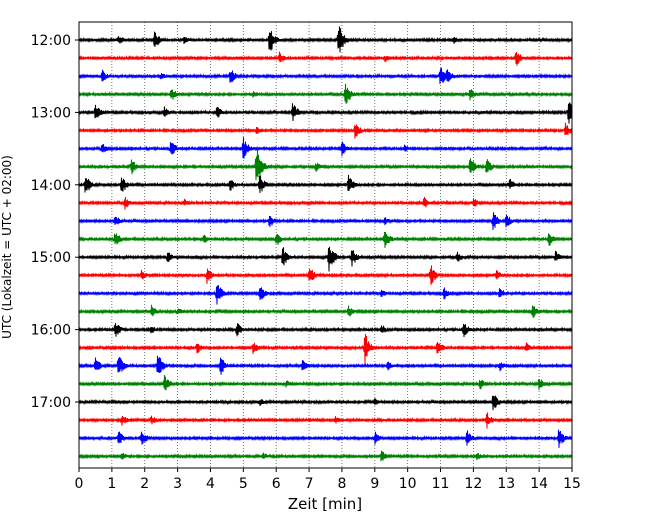 The width and height of the screenshot is (650, 520). Describe the element at coordinates (111, 484) in the screenshot. I see `x-tick-label: 1` at that location.